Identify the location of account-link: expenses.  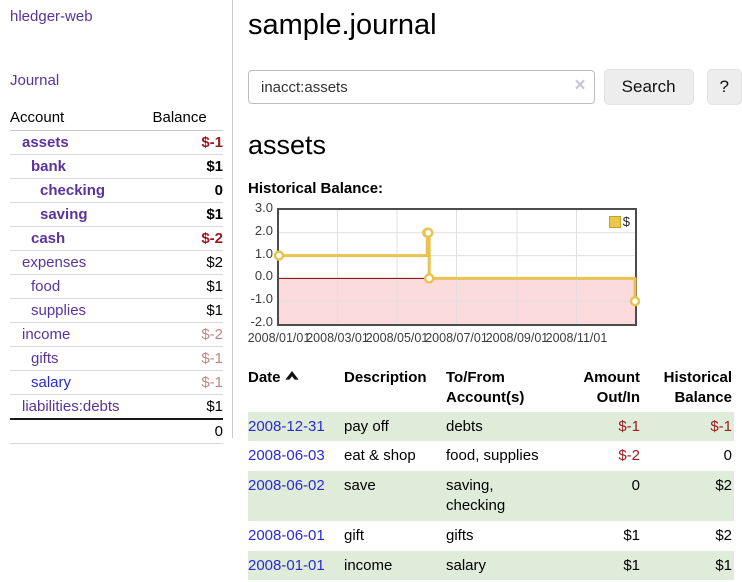
(54, 262).